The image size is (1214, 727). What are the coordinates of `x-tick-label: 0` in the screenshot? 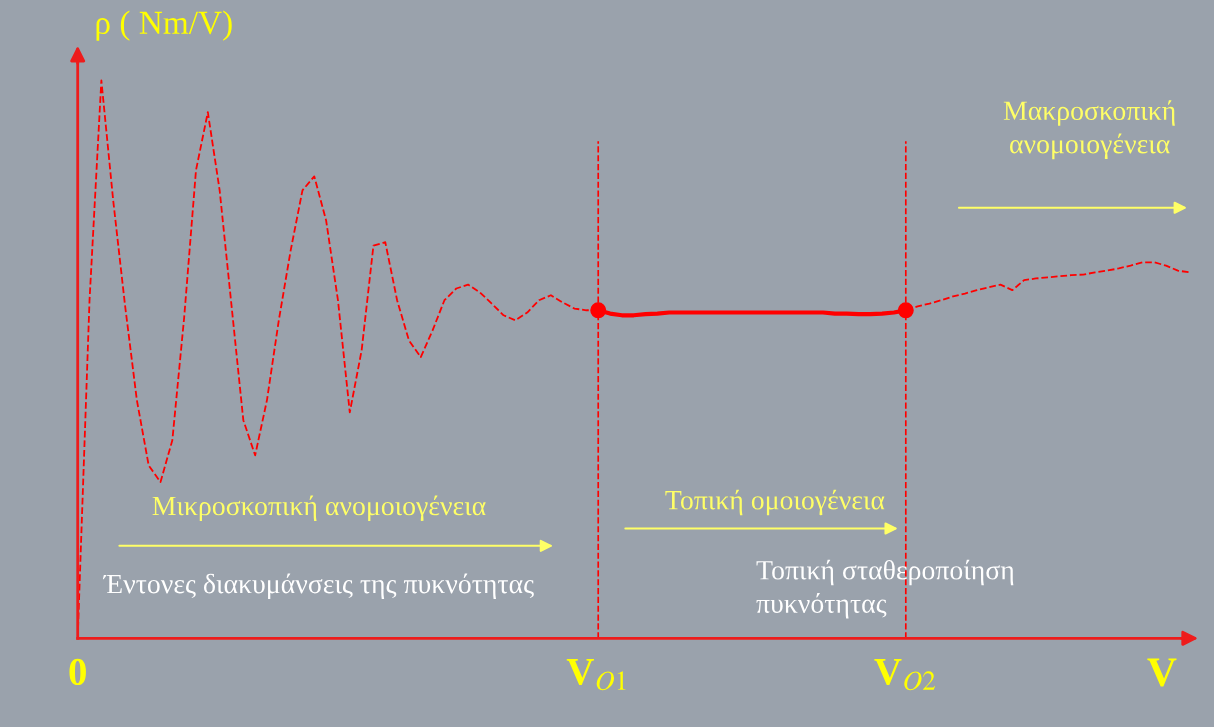 It's located at (77, 672).